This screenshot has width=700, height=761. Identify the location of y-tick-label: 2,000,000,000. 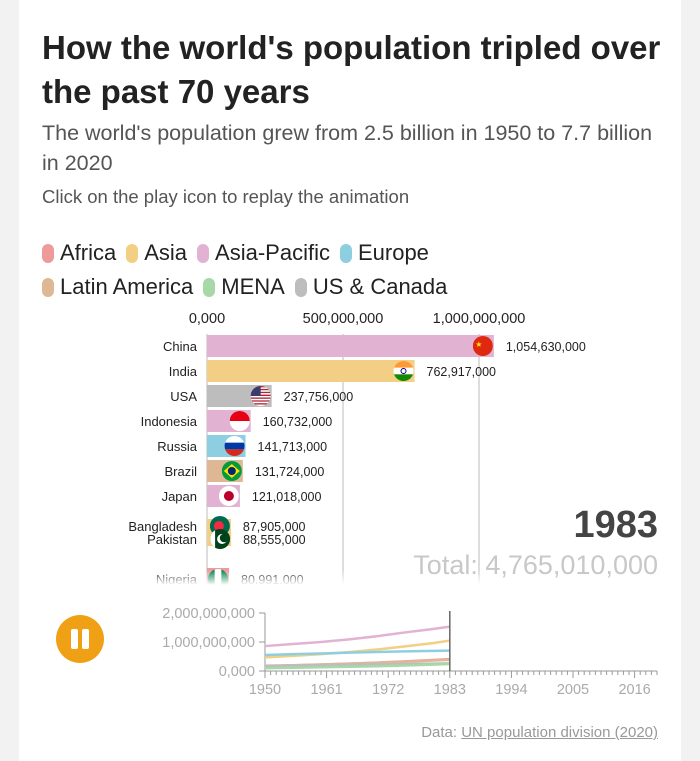
(208, 614).